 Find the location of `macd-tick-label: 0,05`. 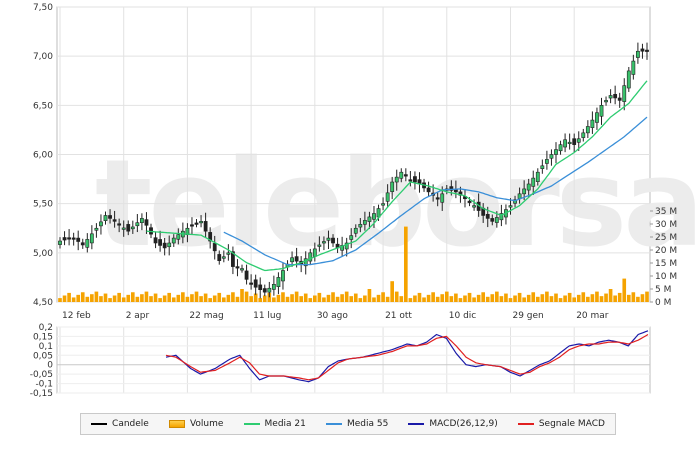

macd-tick-label: 0,05 is located at coordinates (43, 356).